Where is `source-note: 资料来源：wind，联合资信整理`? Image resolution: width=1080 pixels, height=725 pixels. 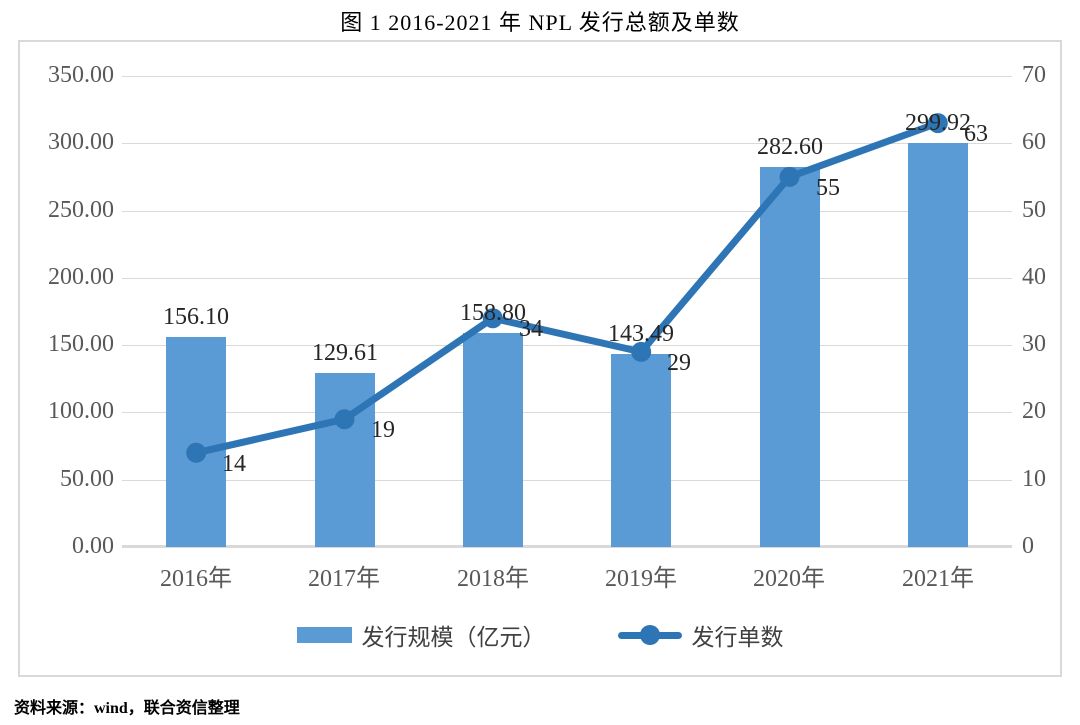 source-note: 资料来源：wind，联合资信整理 is located at coordinates (127, 708).